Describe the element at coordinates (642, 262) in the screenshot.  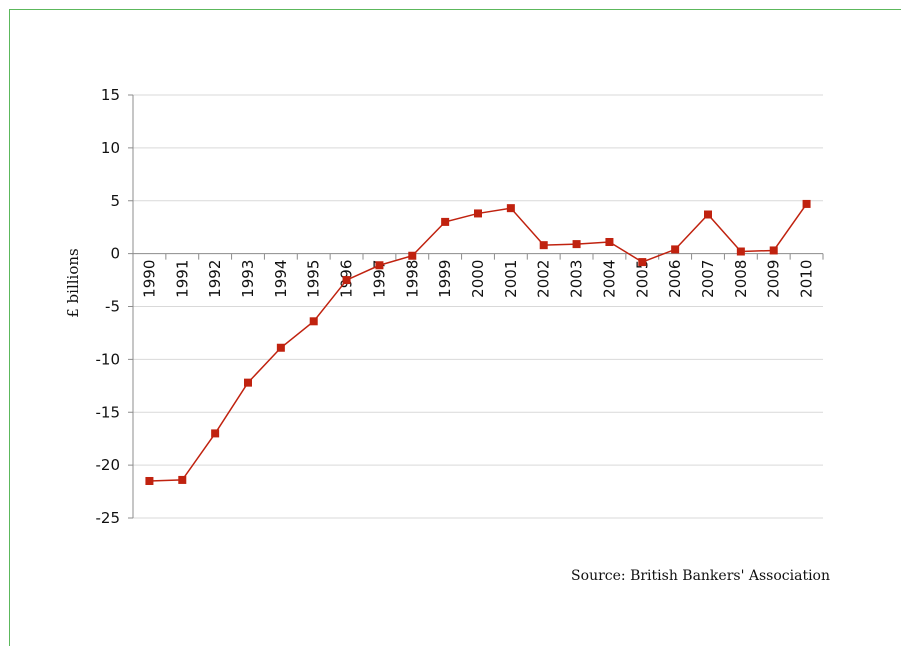
I see `data-point-2005` at that location.